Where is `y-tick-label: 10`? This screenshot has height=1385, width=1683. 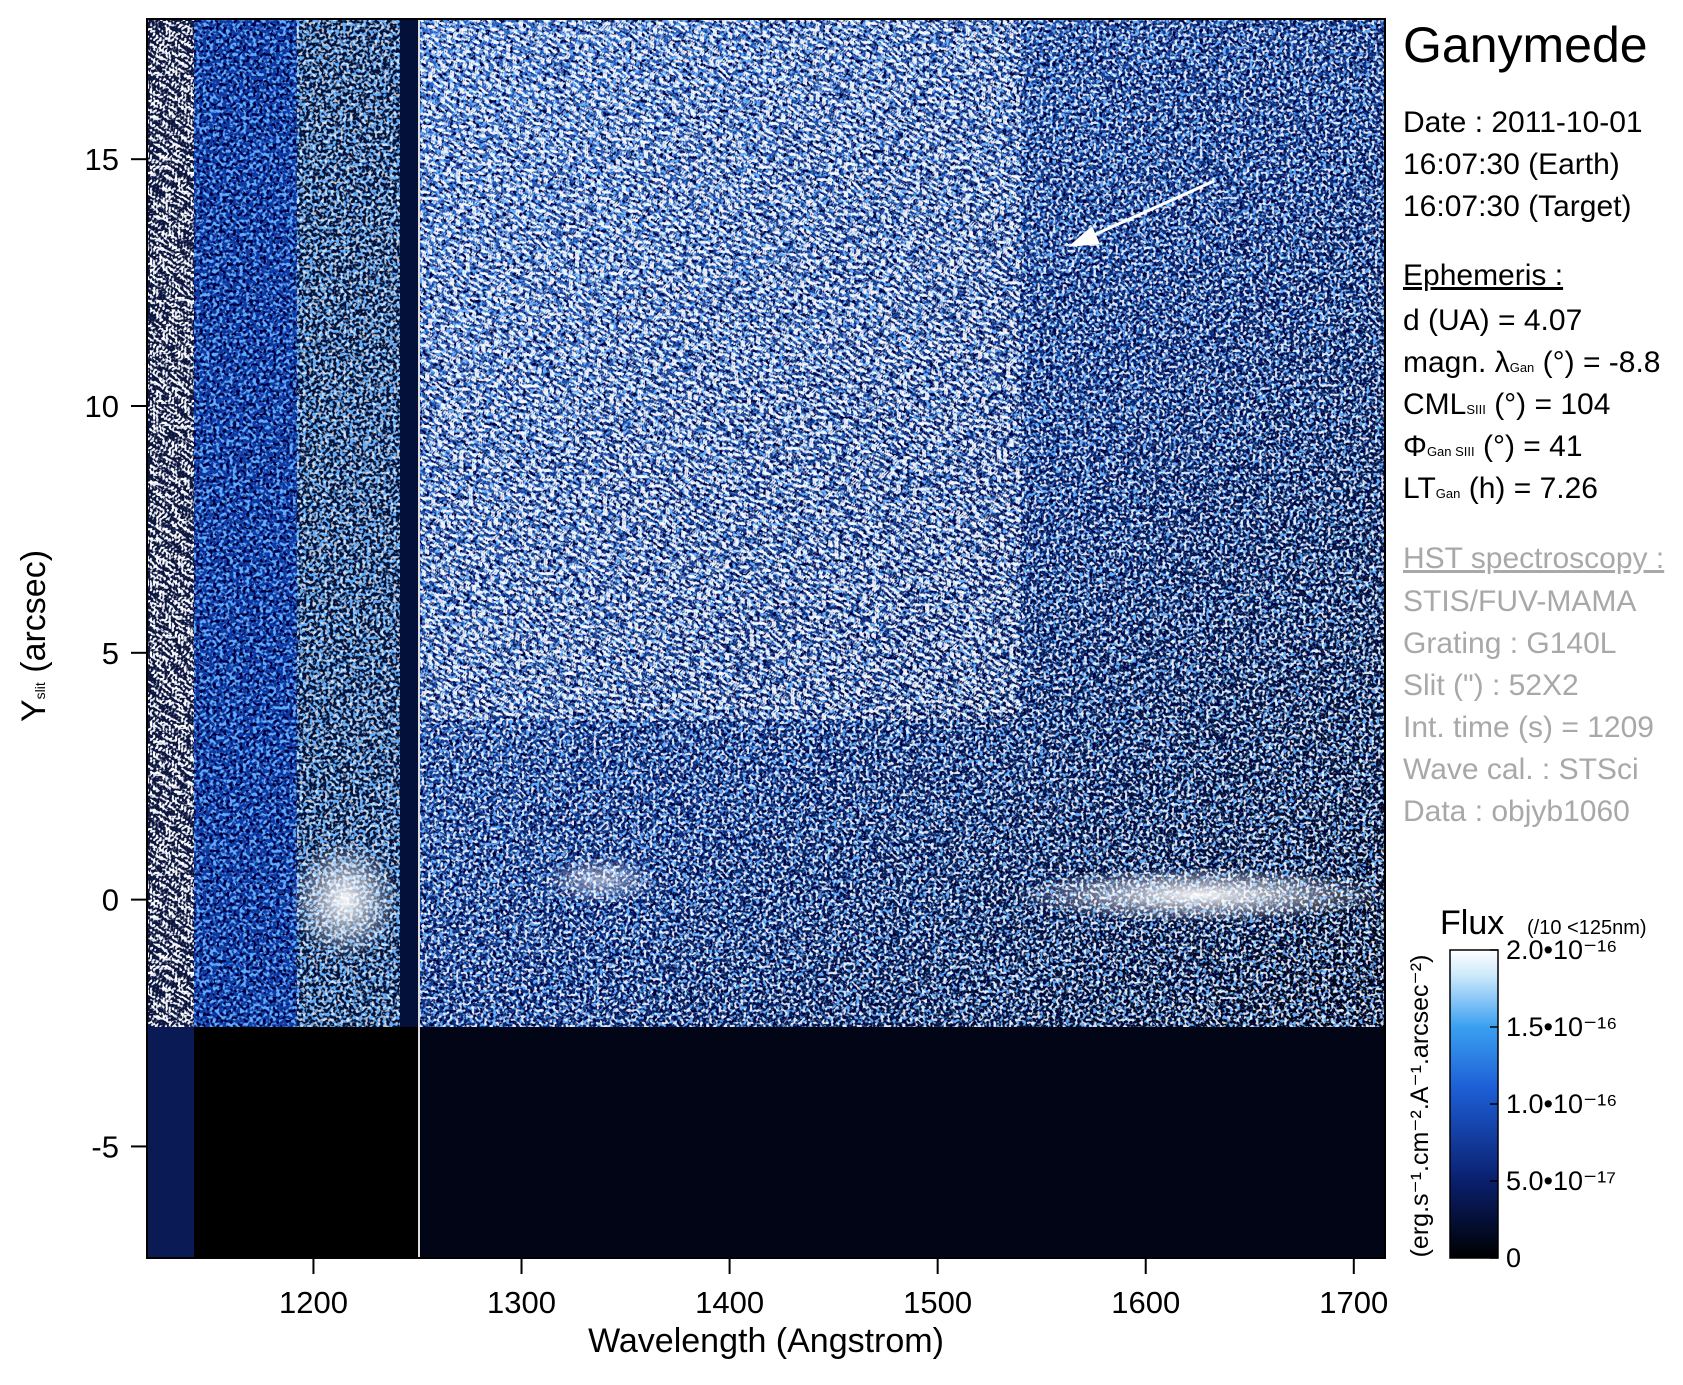
y-tick-label: 10 is located at coordinates (102, 406).